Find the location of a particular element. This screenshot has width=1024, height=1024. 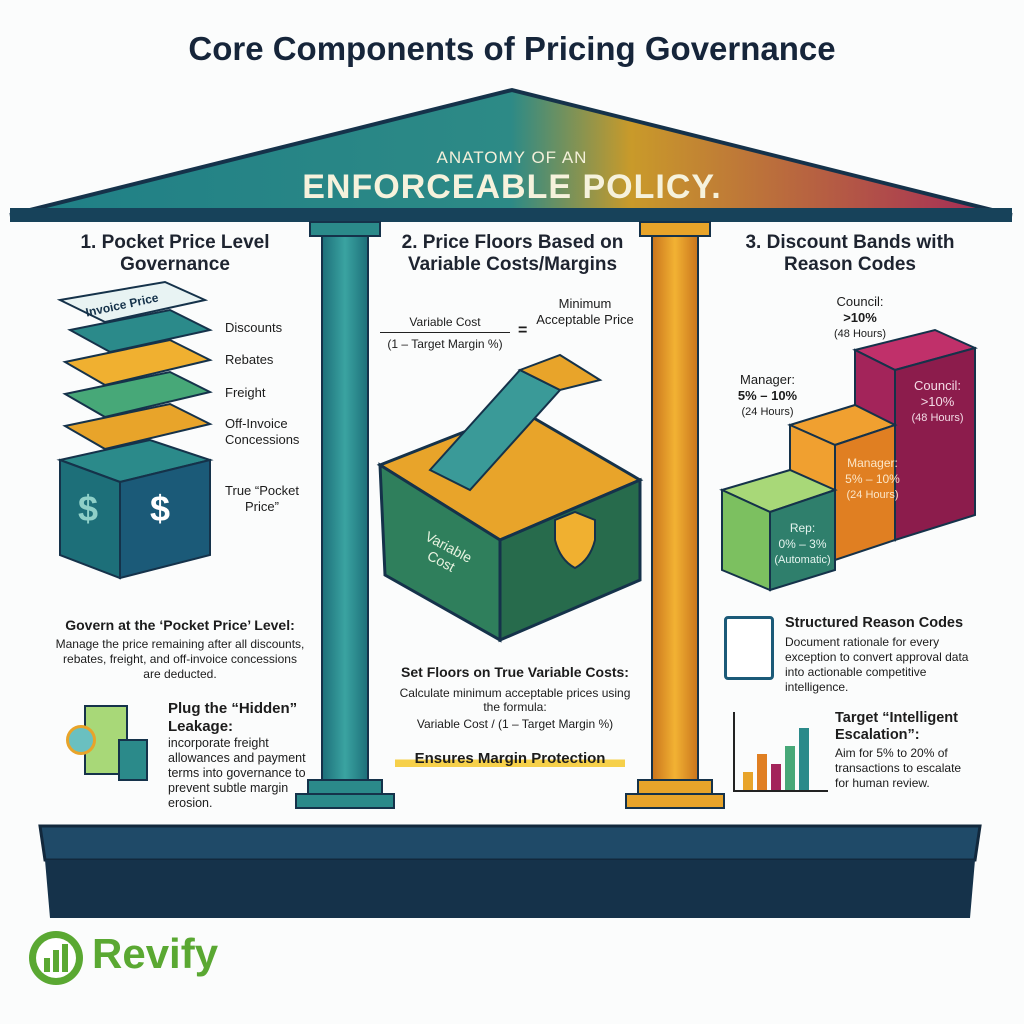

roof is located at coordinates (511, 154).